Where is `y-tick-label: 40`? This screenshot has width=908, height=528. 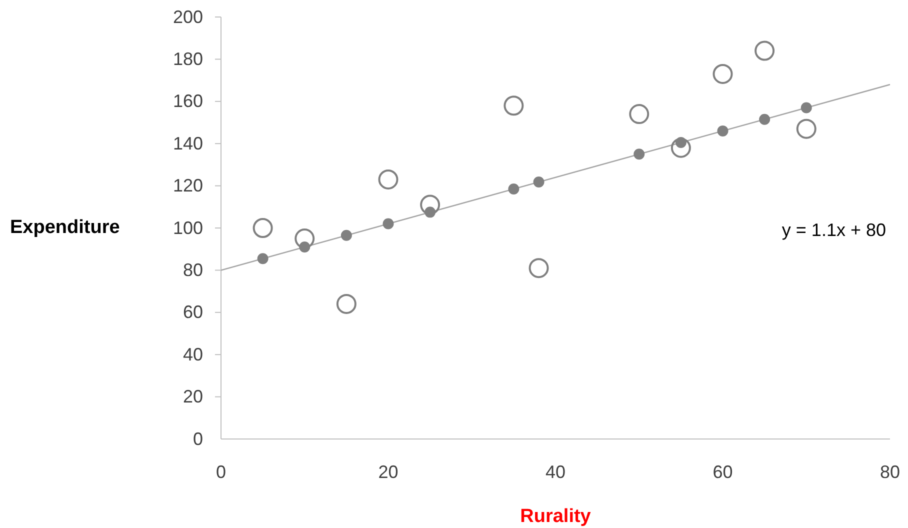
y-tick-label: 40 is located at coordinates (192, 354).